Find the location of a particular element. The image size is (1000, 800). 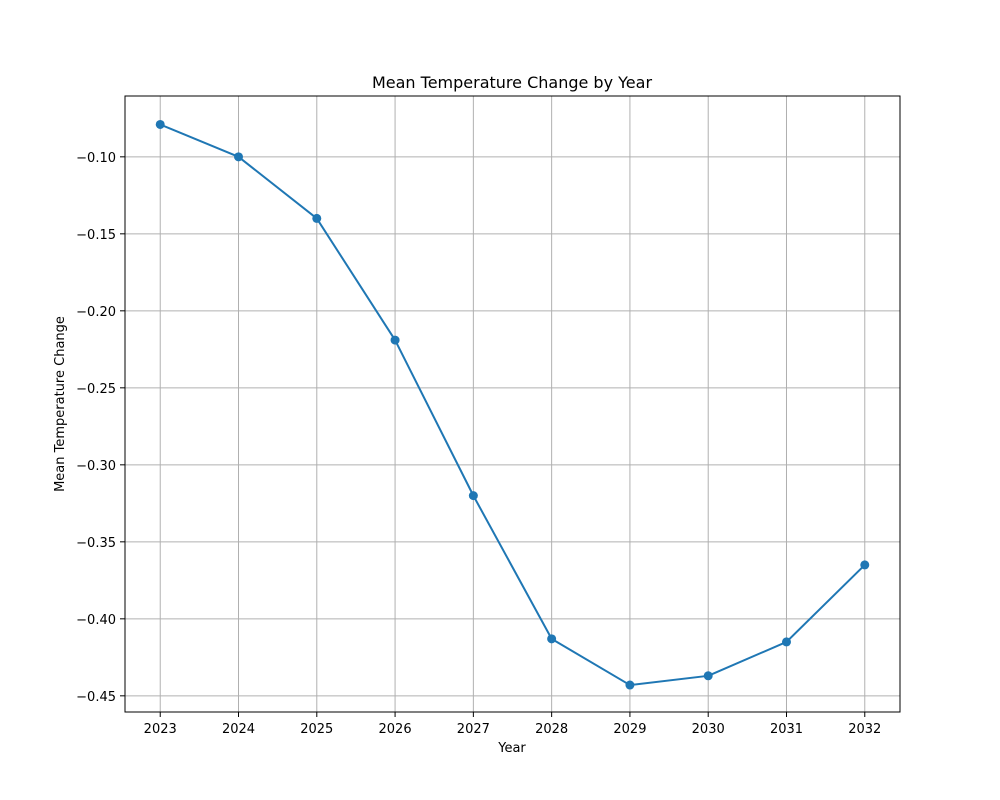

x-tick-label: 2023 is located at coordinates (160, 729).